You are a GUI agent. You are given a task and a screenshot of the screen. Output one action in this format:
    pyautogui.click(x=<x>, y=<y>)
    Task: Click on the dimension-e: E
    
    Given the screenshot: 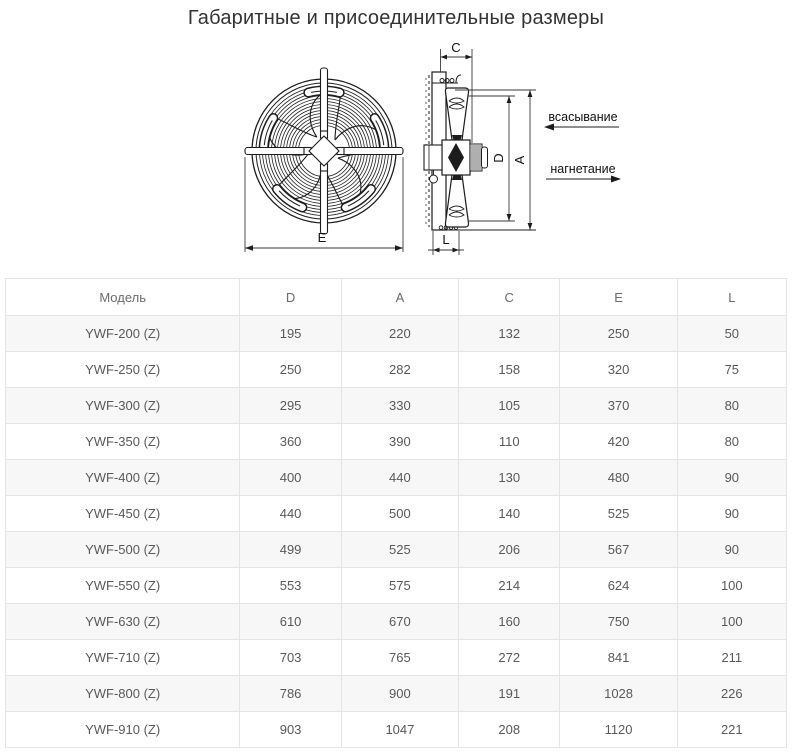 What is the action you would take?
    pyautogui.click(x=324, y=204)
    